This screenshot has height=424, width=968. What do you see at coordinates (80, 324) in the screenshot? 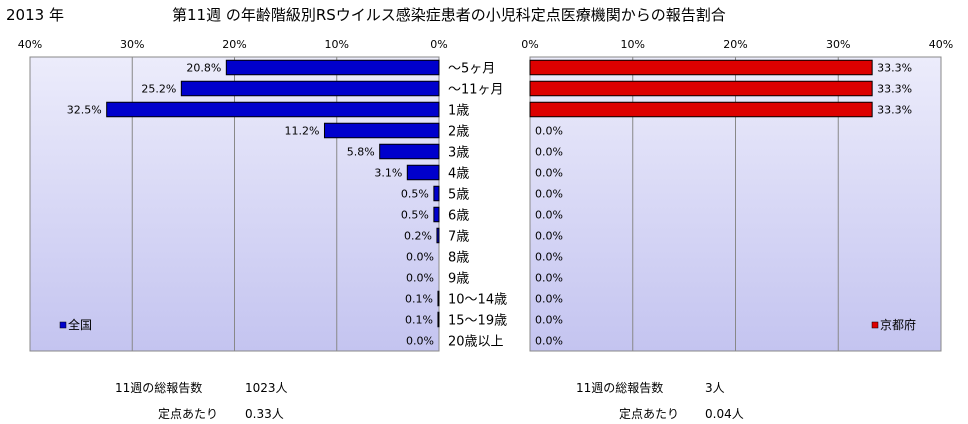
I see `legend-label: 全国` at bounding box center [80, 324].